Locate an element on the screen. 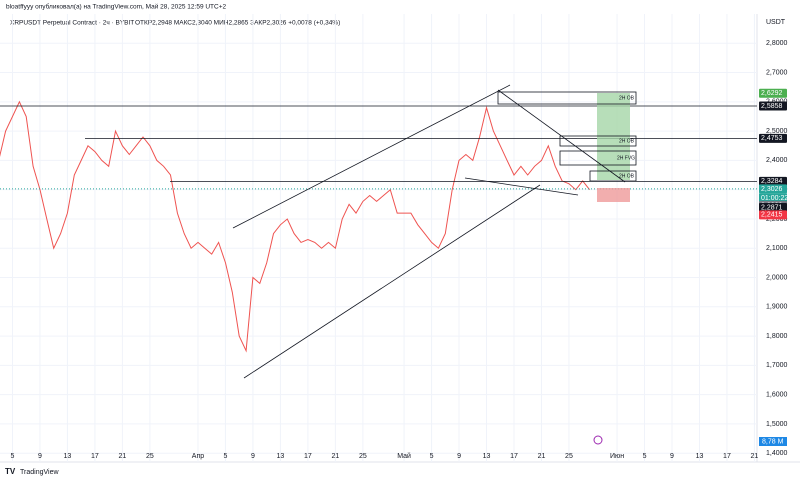  y-tick-label: 1,5000 is located at coordinates (777, 424).